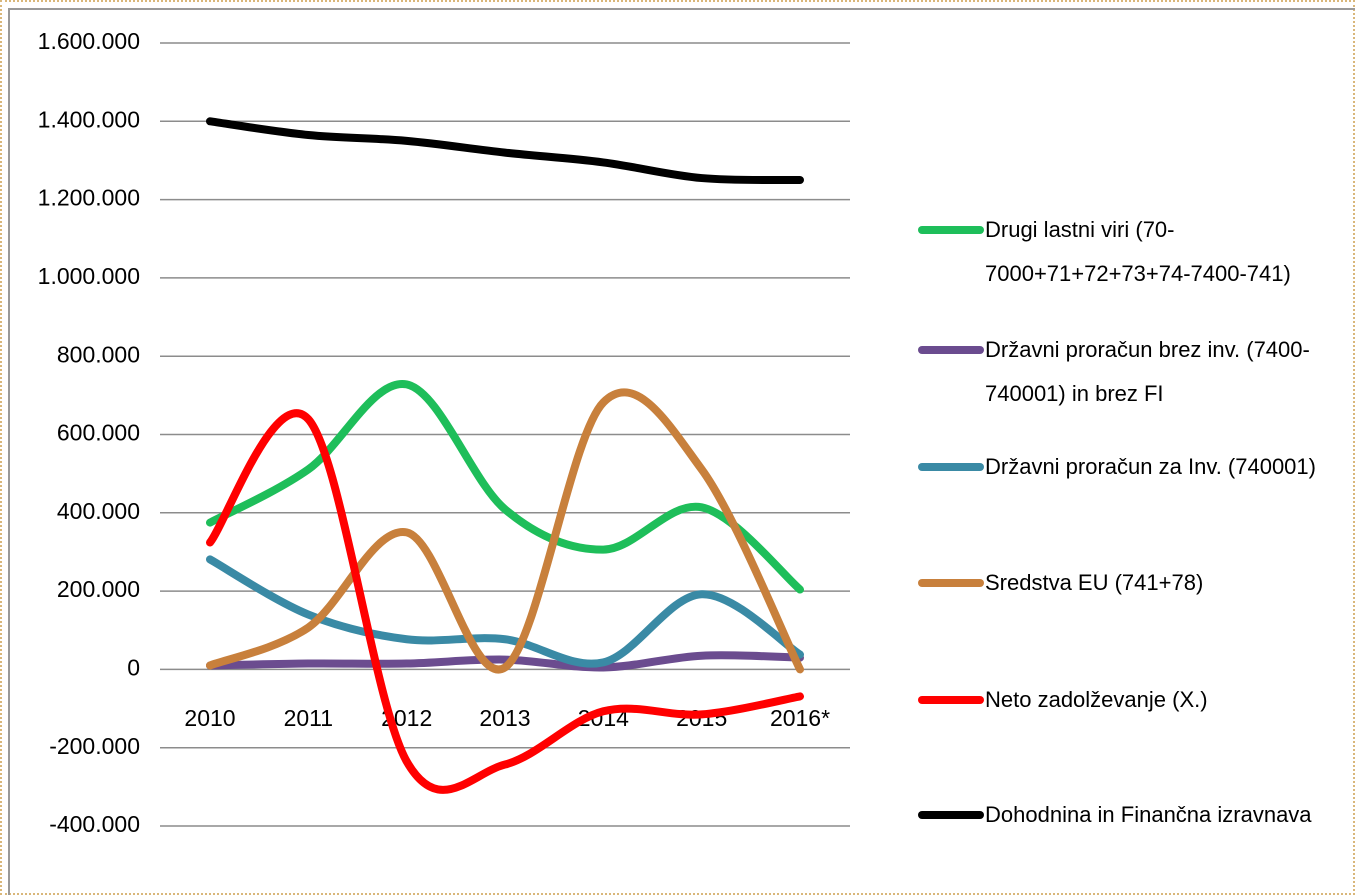 The width and height of the screenshot is (1355, 895). I want to click on y-tick-label: 200.000, so click(98, 589).